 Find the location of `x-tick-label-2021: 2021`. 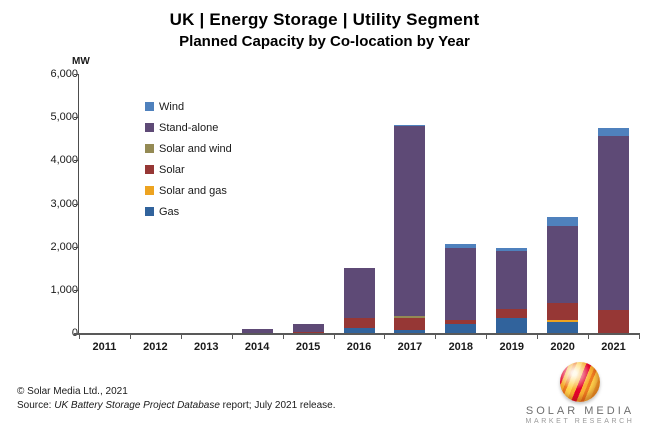

x-tick-label-2021: 2021 is located at coordinates (613, 347).